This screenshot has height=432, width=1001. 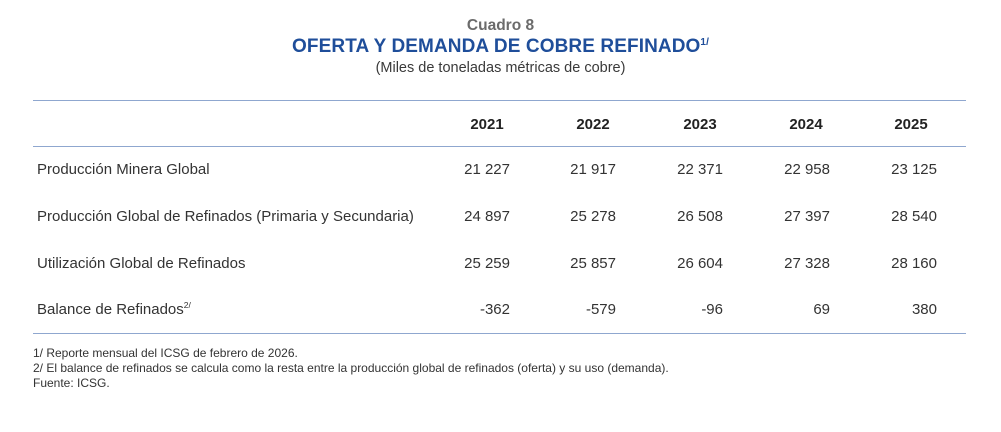 I want to click on cell-value: -362, so click(x=494, y=309).